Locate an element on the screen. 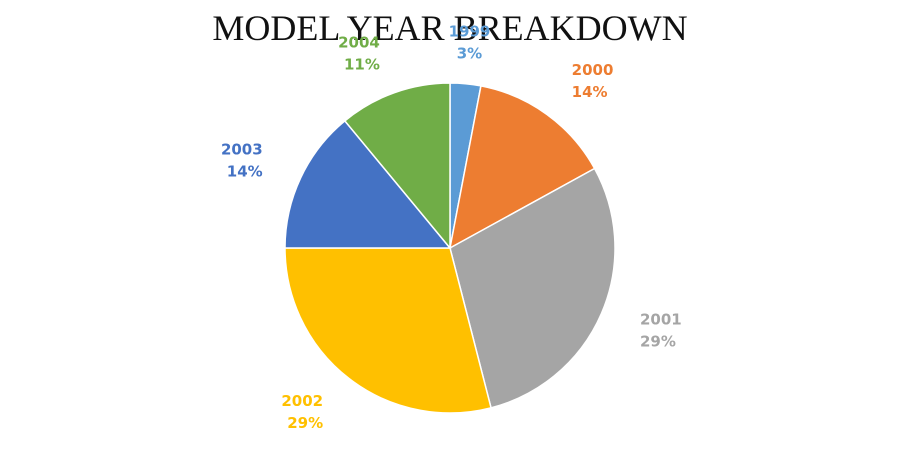  chart-title: MODEL YEAR BREAKDOWN is located at coordinates (449, 28).